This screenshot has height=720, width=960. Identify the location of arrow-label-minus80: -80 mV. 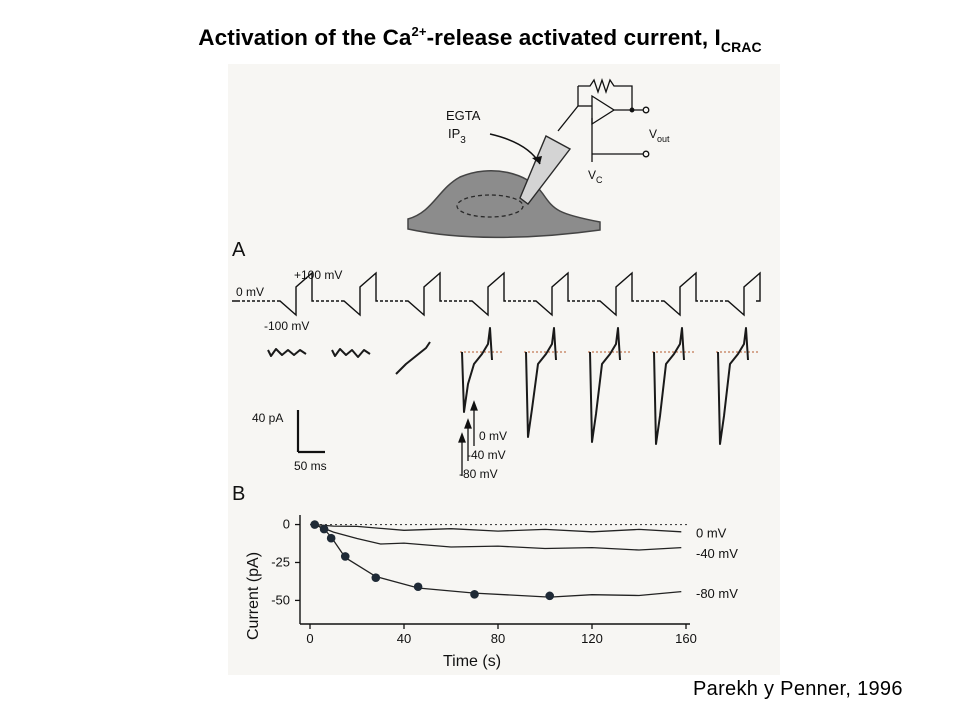
(478, 474).